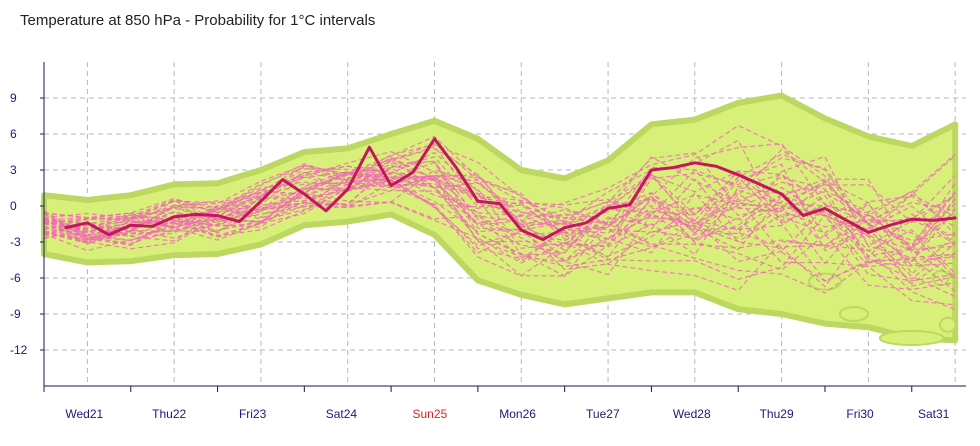  I want to click on y-tick-label: 6, so click(13, 134).